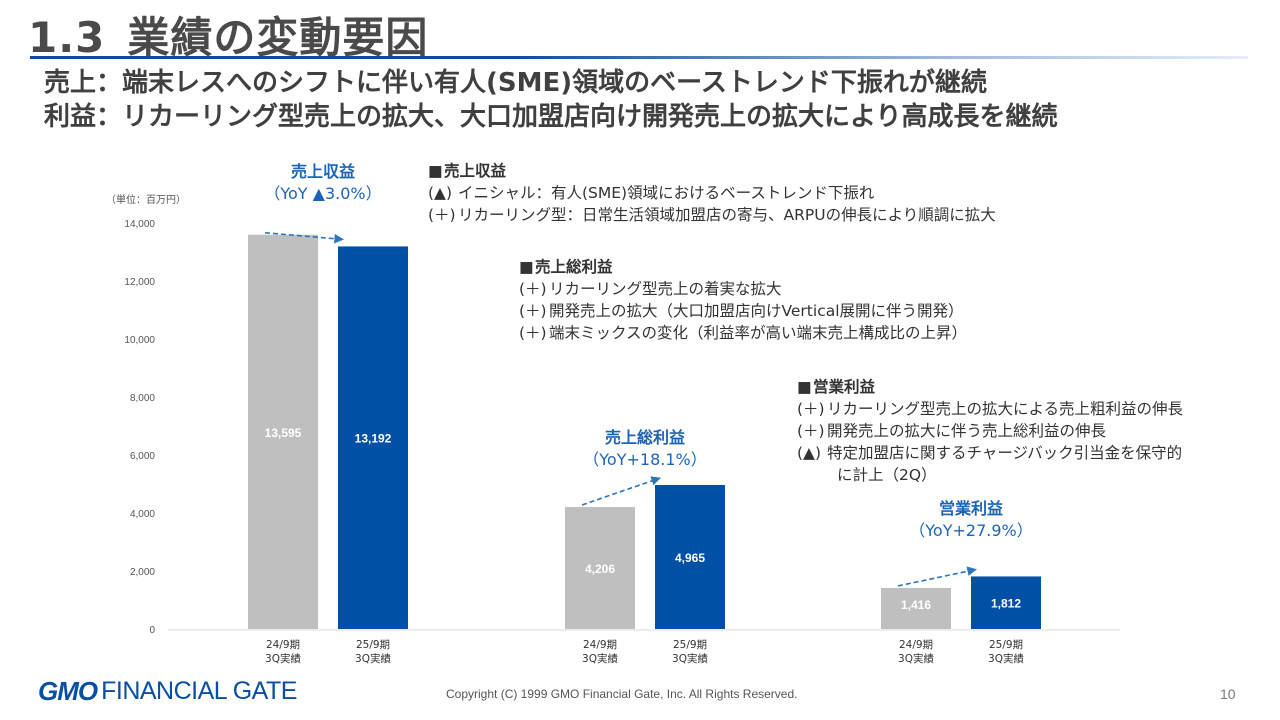  I want to click on bar-value-label: 1,416, so click(916, 605).